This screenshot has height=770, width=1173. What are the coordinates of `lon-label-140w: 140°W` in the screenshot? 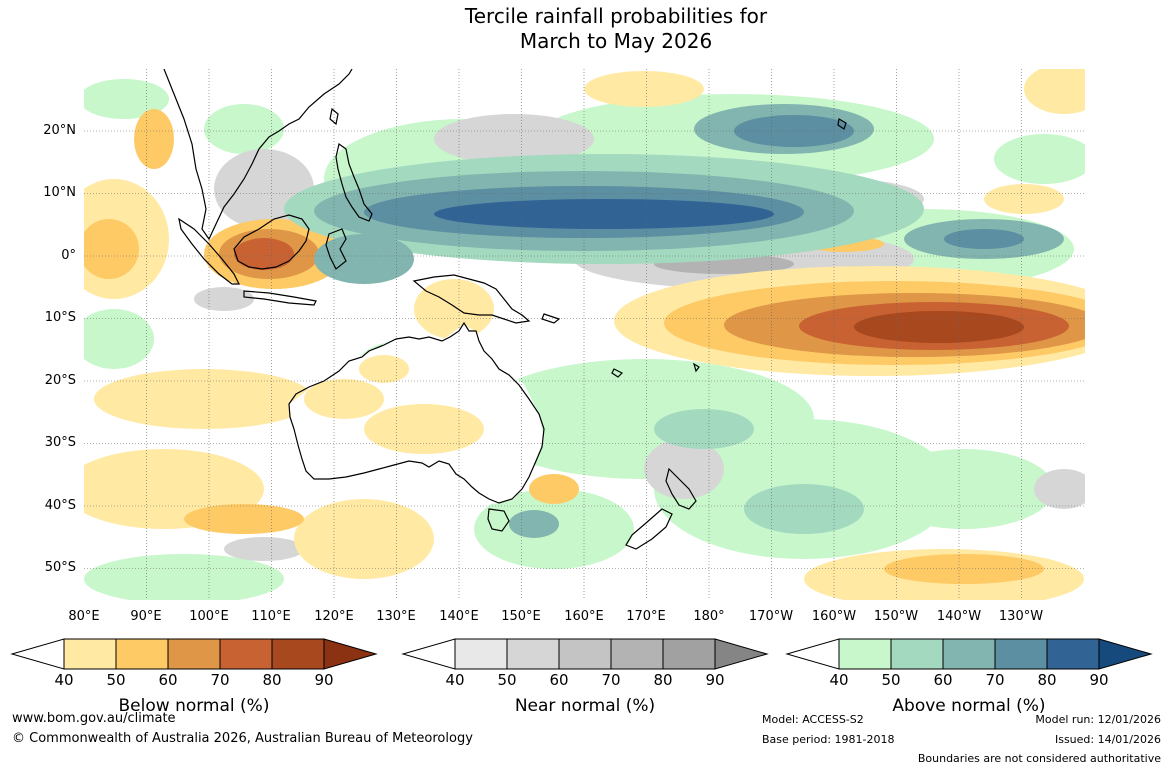 It's located at (959, 616).